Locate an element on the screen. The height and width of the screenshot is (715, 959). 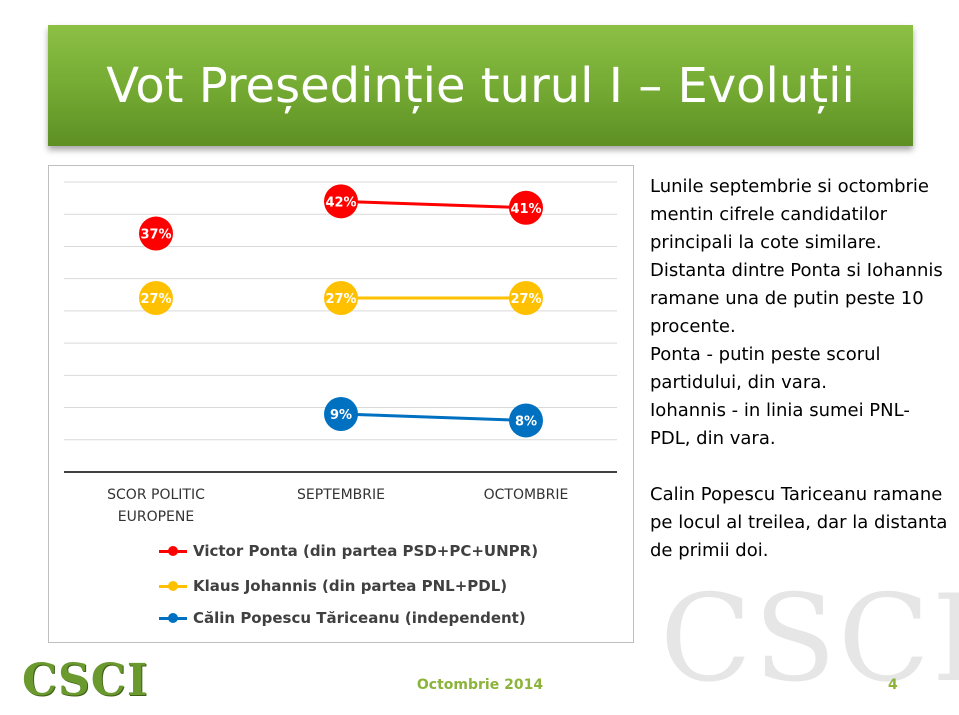
legend-item-ponta: Victor Ponta (din partea PSD+PC+UNPR) is located at coordinates (348, 551).